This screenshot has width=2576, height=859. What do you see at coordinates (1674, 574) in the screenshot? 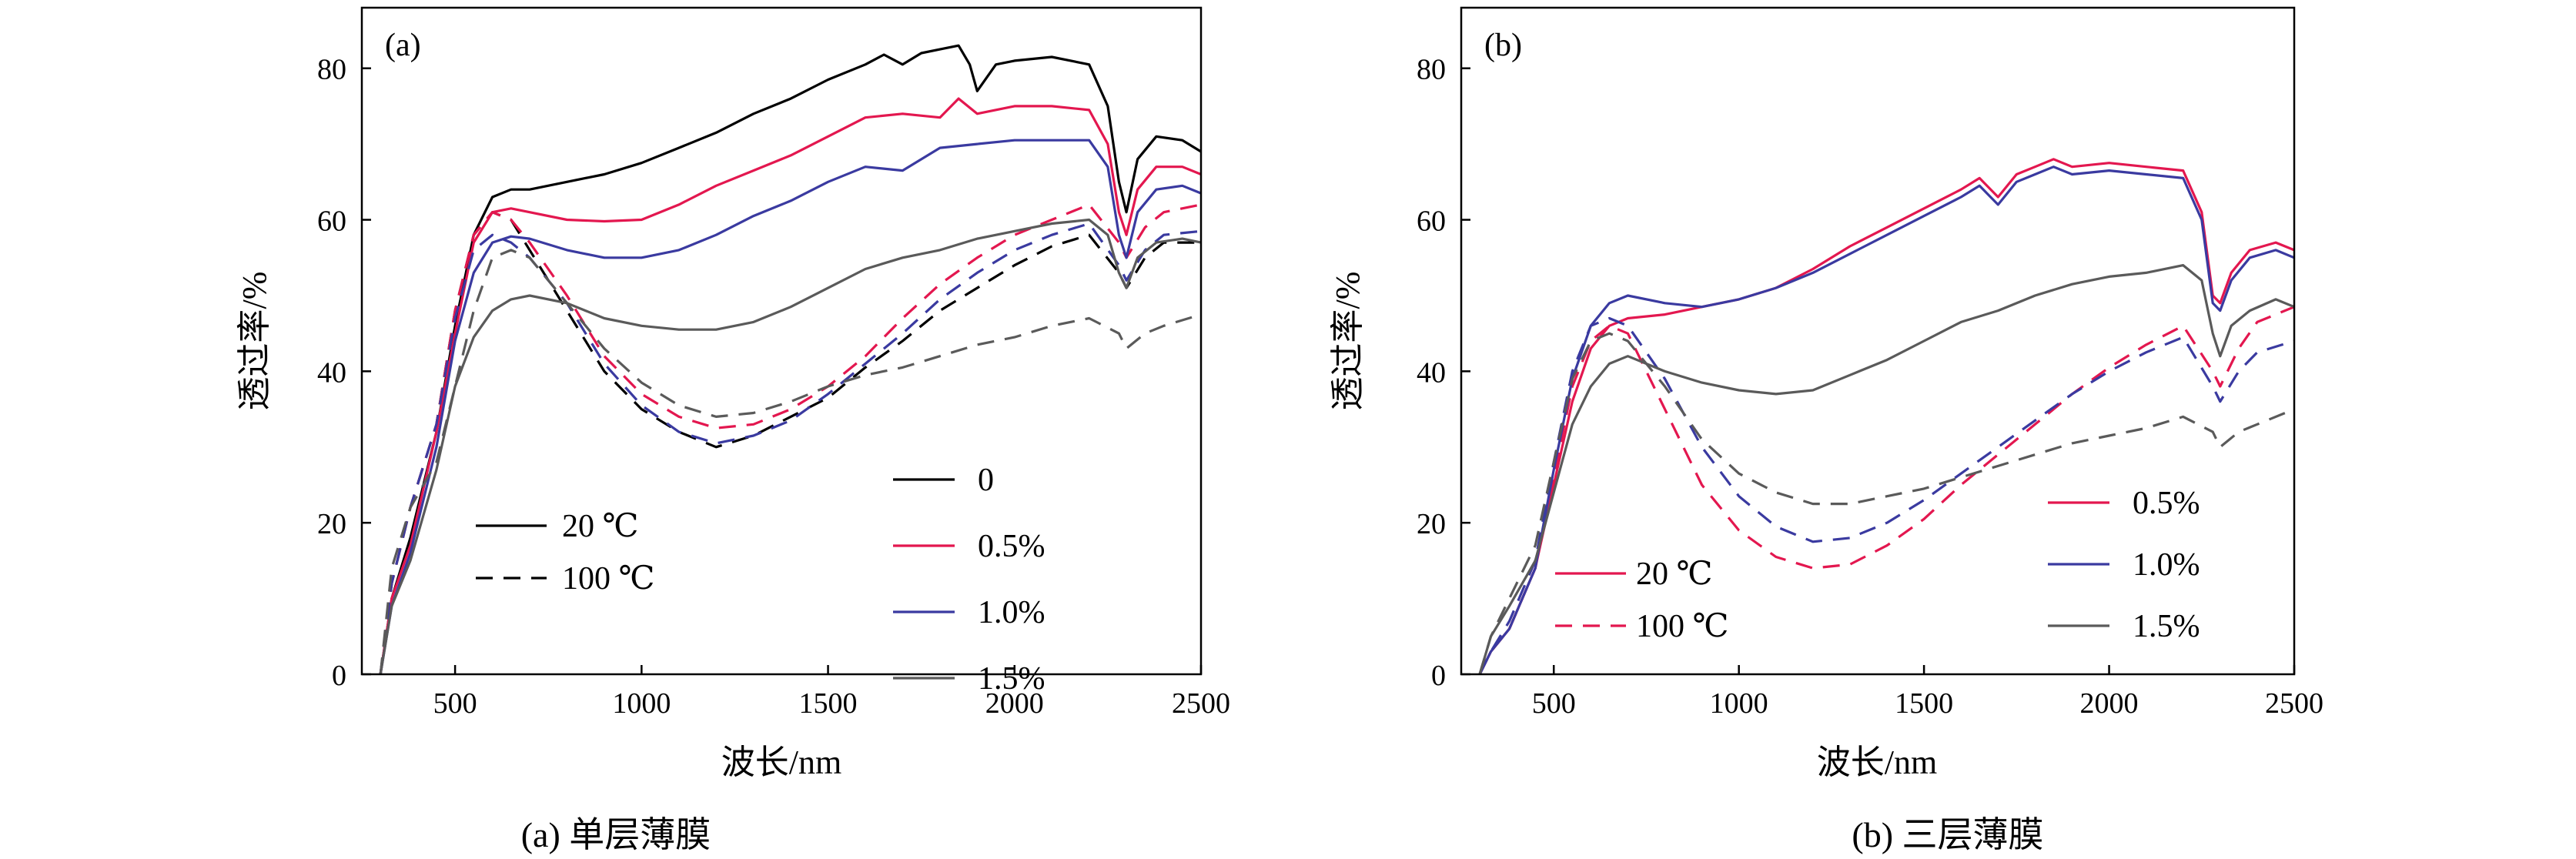
I see `pb-temp-legend-label-0: 20 ℃` at bounding box center [1674, 574].